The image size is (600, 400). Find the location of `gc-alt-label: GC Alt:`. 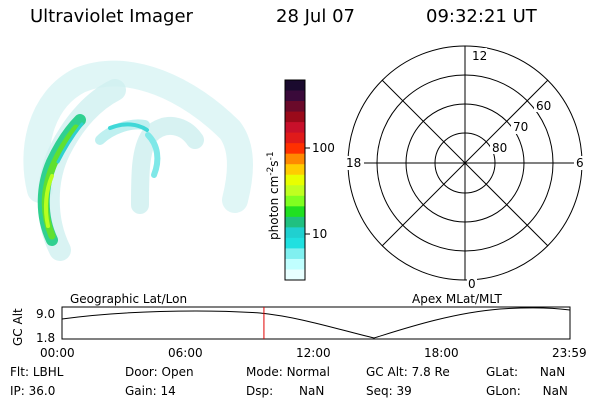

gc-alt-label: GC Alt: is located at coordinates (387, 372).